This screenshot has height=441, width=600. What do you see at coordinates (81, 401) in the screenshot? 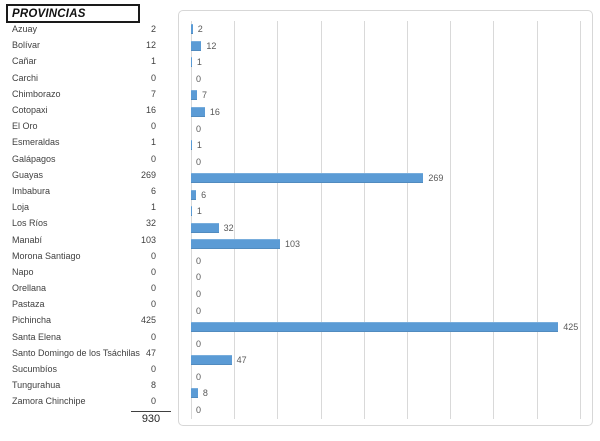
I see `table-row: Zamora Chinchipe 0` at bounding box center [81, 401].